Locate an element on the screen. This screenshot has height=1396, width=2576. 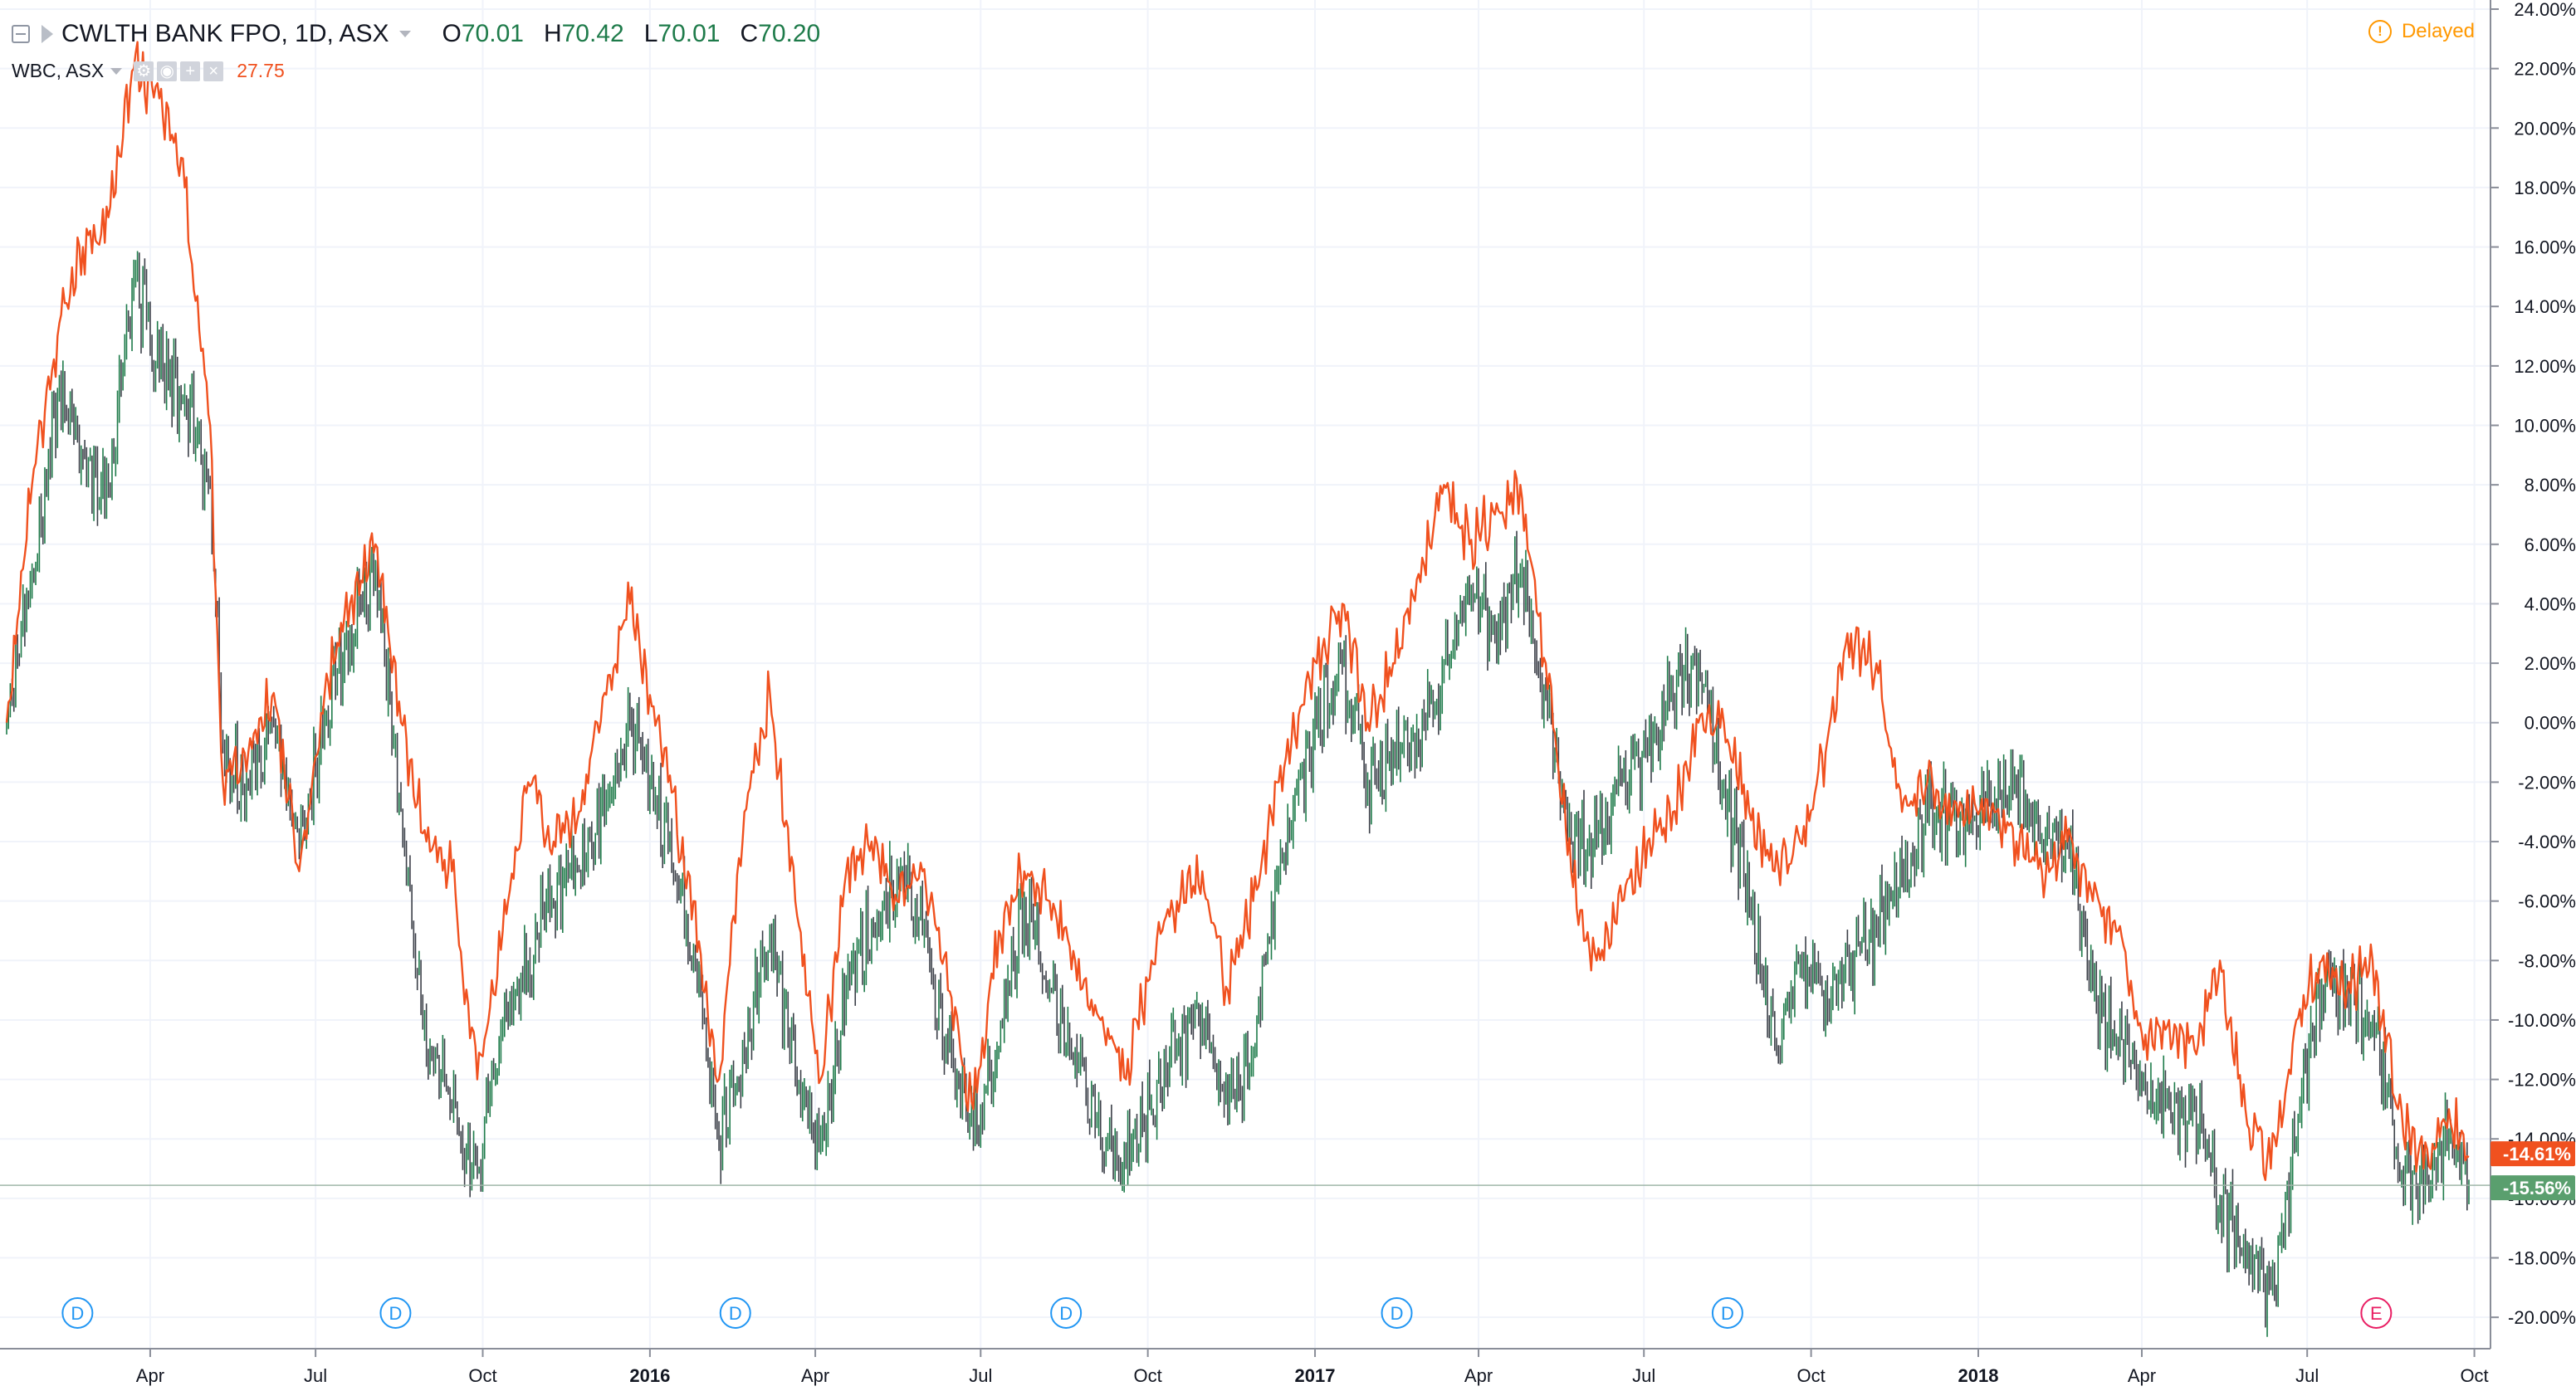
y-tick-label: -18.00% is located at coordinates (2542, 1258).